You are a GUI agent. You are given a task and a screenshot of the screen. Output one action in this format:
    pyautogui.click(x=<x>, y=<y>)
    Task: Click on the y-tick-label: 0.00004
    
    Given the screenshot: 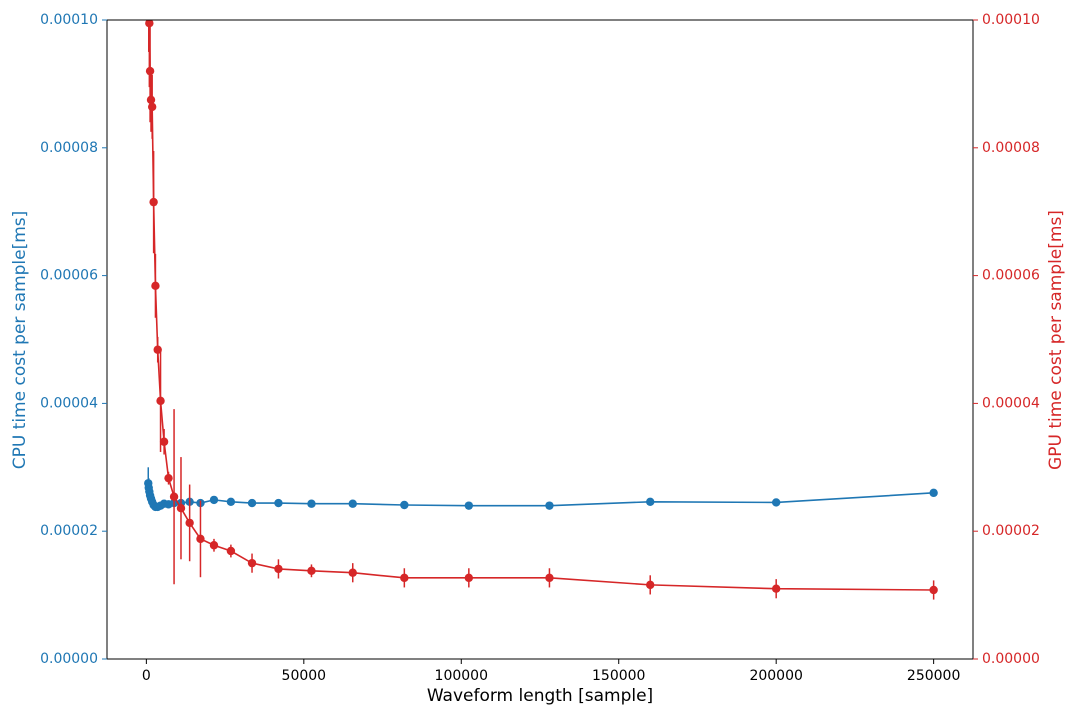 What is the action you would take?
    pyautogui.click(x=69, y=403)
    